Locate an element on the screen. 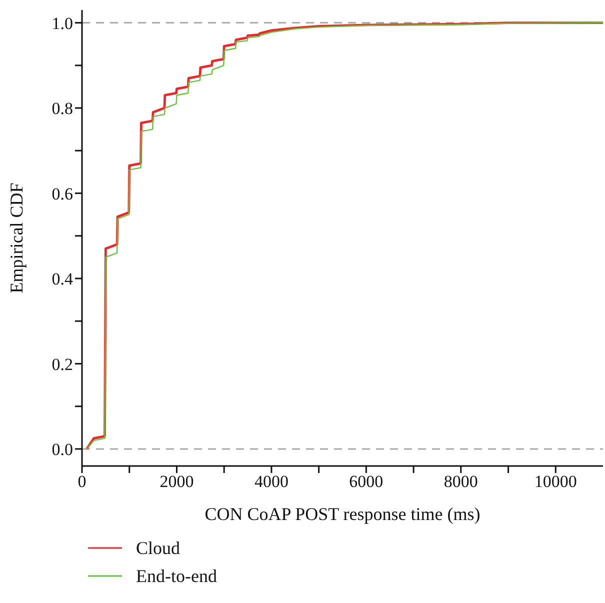 This screenshot has height=603, width=605. x-axis-title: CON CoAP POST response time (ms) is located at coordinates (342, 514).